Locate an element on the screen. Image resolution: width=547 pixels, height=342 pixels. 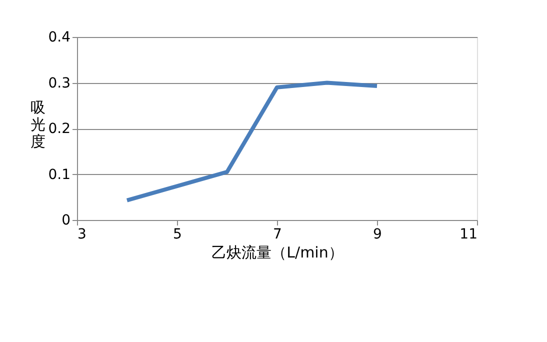
x-tick-label: 5 is located at coordinates (177, 234).